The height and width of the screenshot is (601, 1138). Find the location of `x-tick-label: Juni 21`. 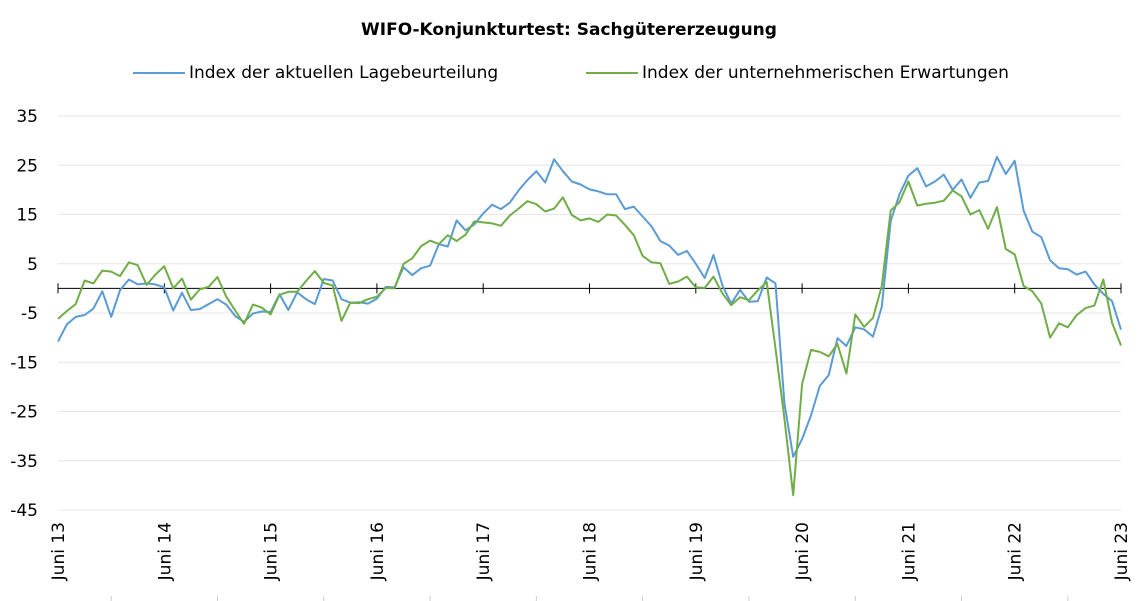

x-tick-label: Juni 21 is located at coordinates (909, 551).